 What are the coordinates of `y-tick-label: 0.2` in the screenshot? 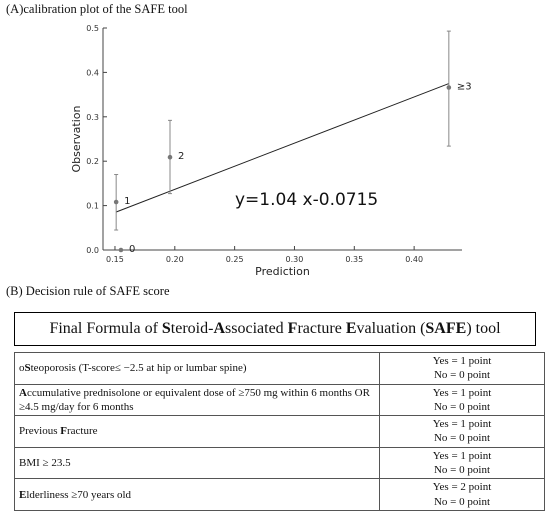 It's located at (92, 161).